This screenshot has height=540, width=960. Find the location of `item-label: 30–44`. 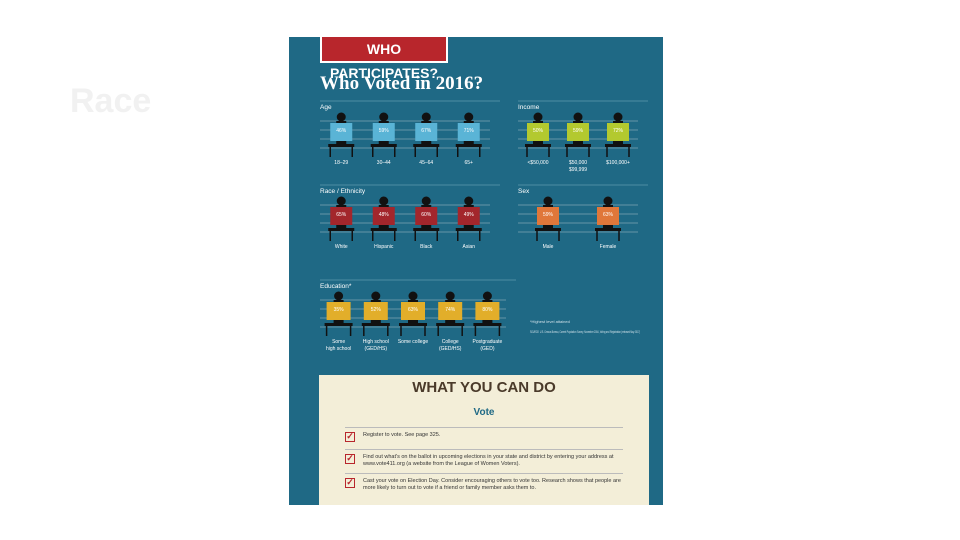

item-label: 30–44 is located at coordinates (384, 163).